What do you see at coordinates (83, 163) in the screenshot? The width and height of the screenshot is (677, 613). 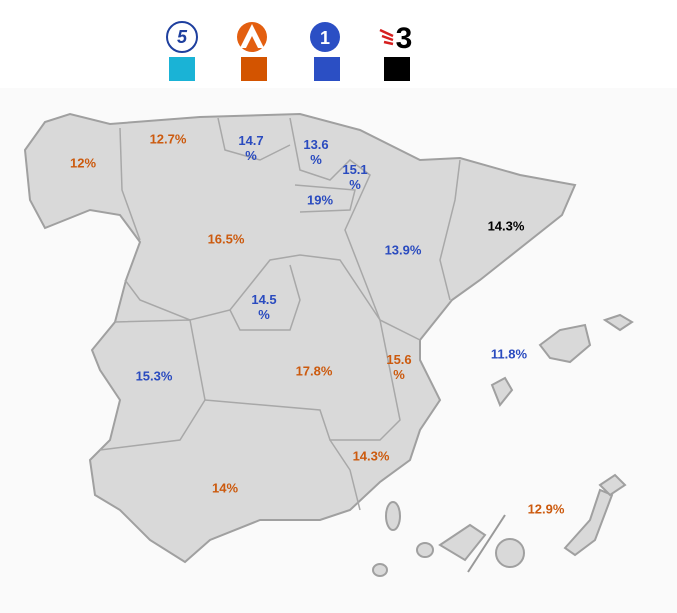 I see `region-label: 12%` at bounding box center [83, 163].